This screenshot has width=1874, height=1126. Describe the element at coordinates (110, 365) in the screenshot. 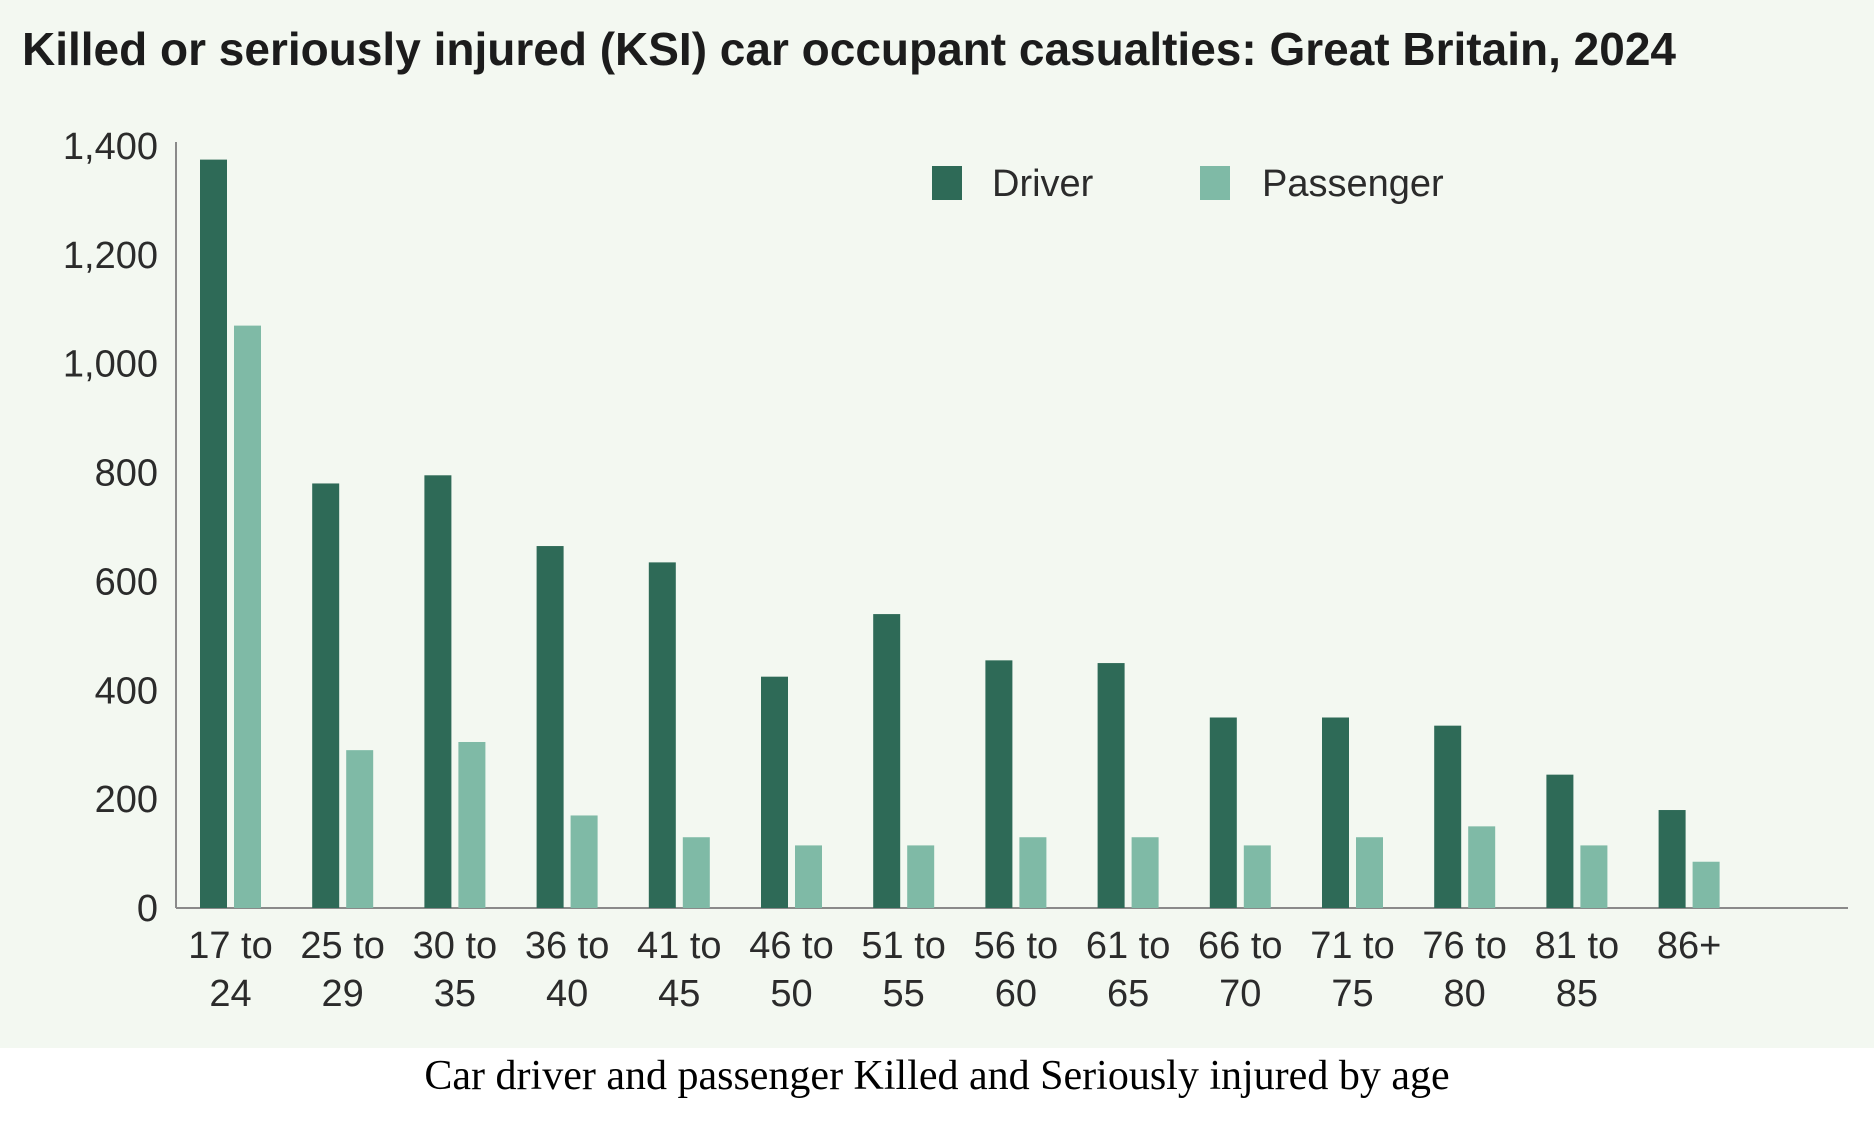

I see `y-tick-label: 1,000` at that location.